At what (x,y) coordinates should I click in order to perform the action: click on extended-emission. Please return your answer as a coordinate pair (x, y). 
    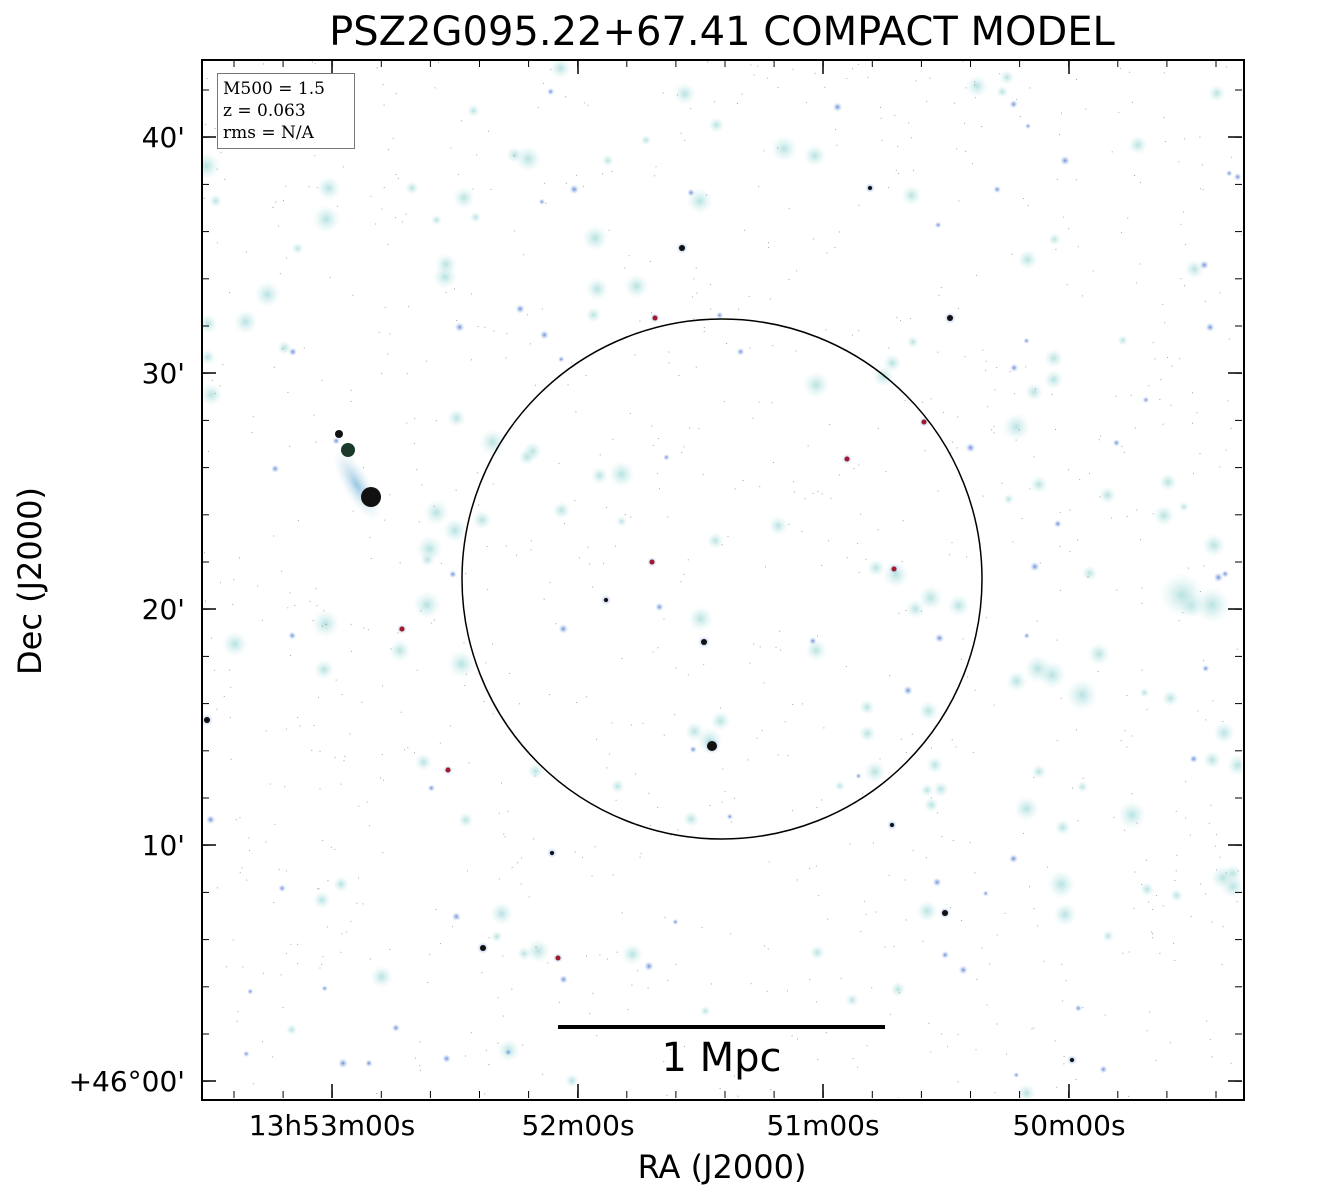
    Looking at the image, I should click on (1082, 695).